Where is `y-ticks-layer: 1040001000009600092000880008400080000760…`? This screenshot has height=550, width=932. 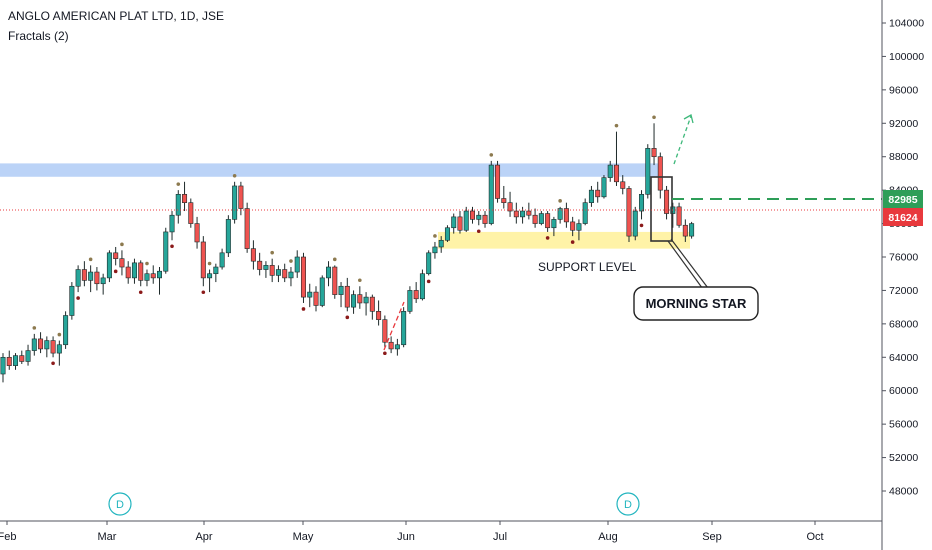
y-ticks-layer: 1040001000009600092000880008400080000760… is located at coordinates (903, 258).